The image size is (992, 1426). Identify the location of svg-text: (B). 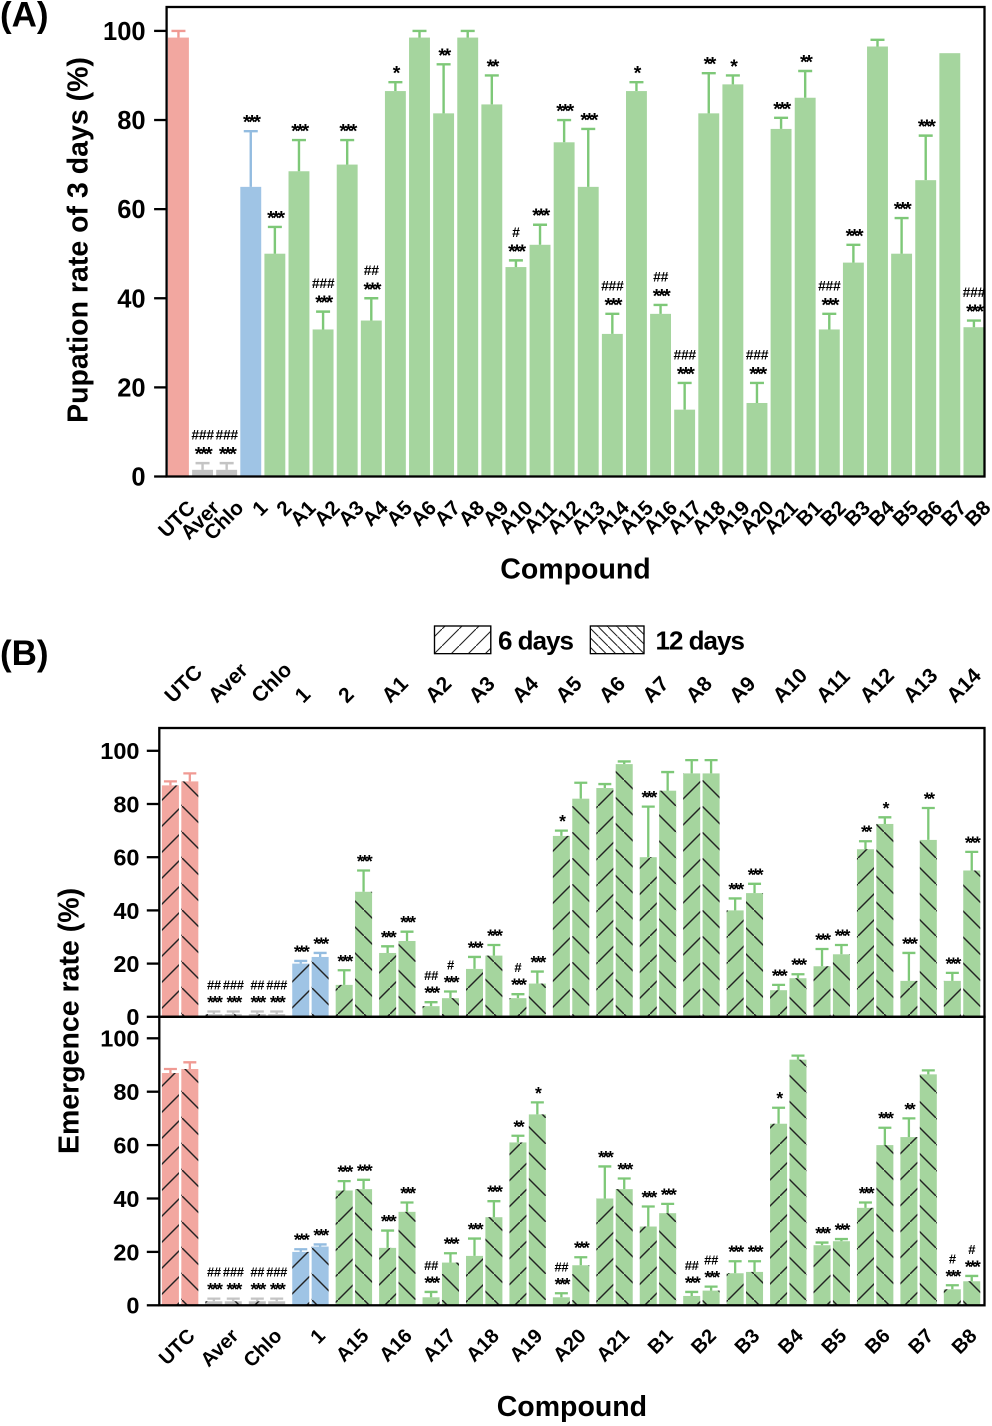
(24, 653).